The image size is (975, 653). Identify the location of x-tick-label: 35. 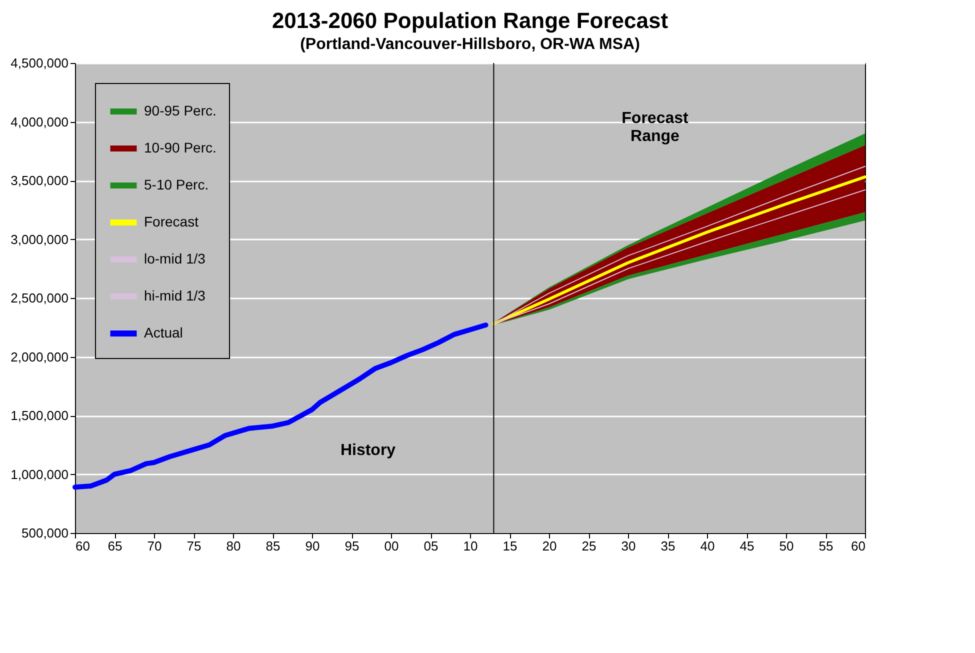
(668, 546).